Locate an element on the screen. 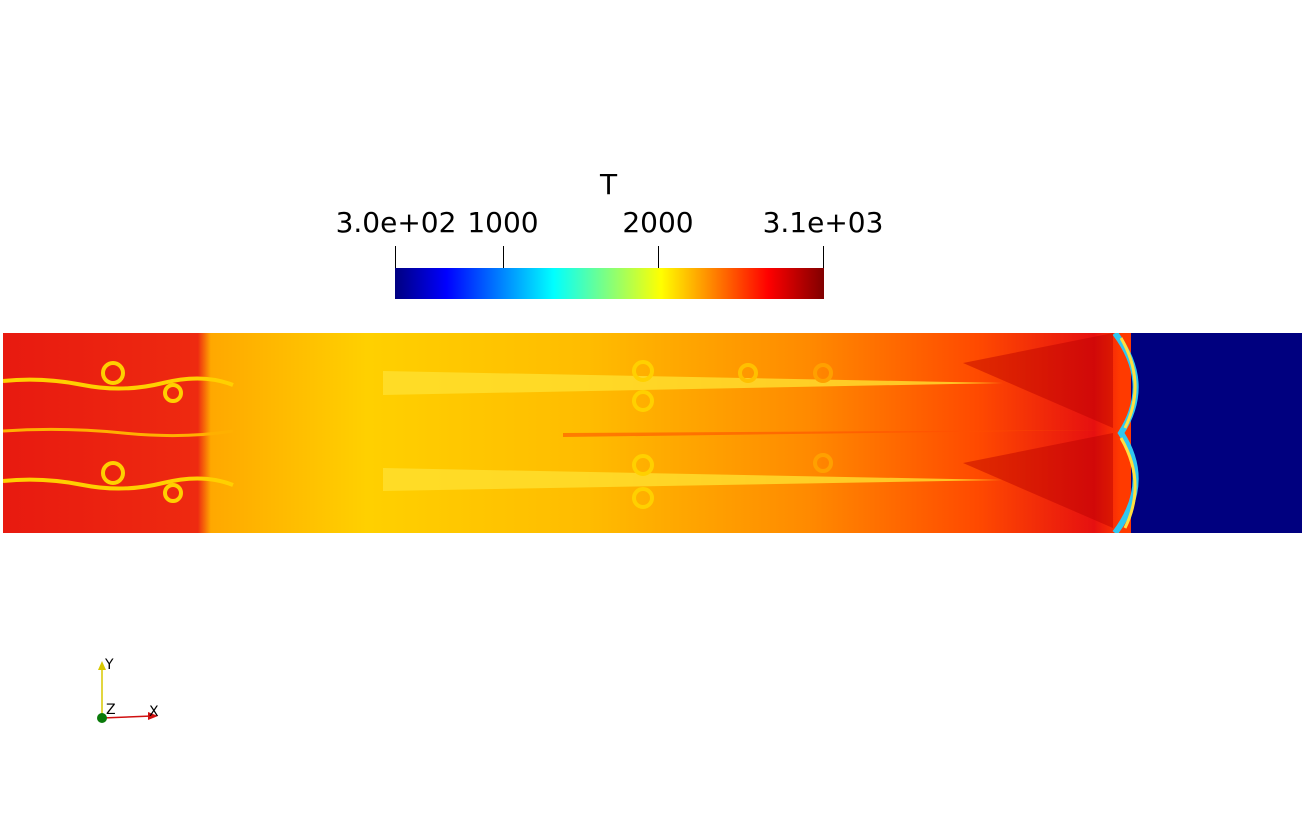 The width and height of the screenshot is (1302, 820). colorbar-tick-label-2000: 2000 is located at coordinates (658, 222).